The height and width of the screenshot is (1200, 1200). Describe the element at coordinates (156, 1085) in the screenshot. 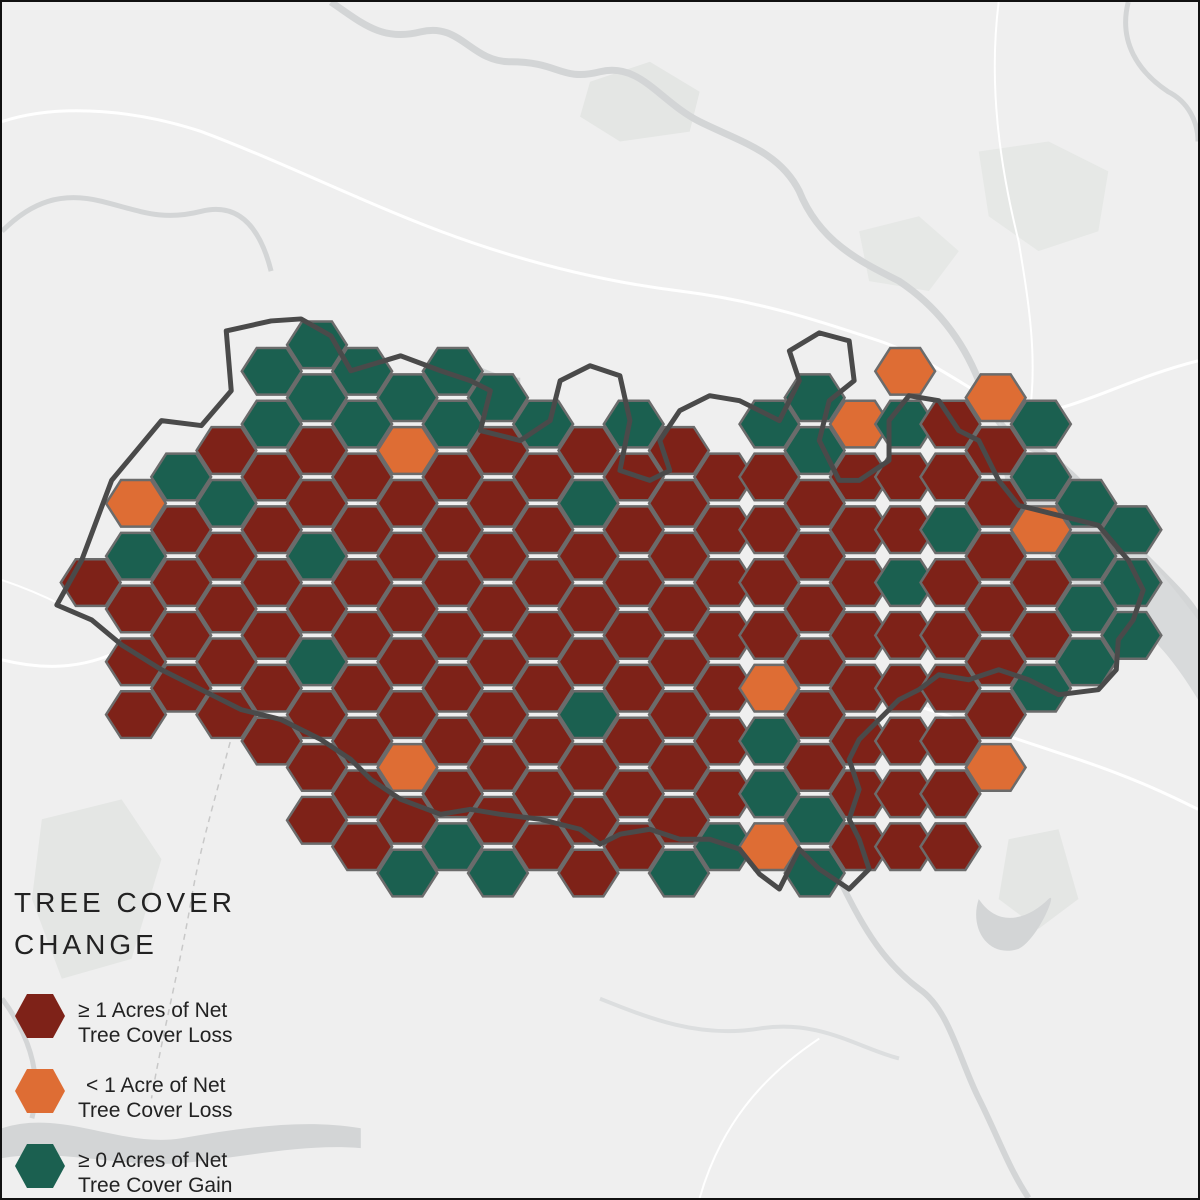

I see `legend-label-small-loss-line-1: < 1 Acre of Net` at that location.